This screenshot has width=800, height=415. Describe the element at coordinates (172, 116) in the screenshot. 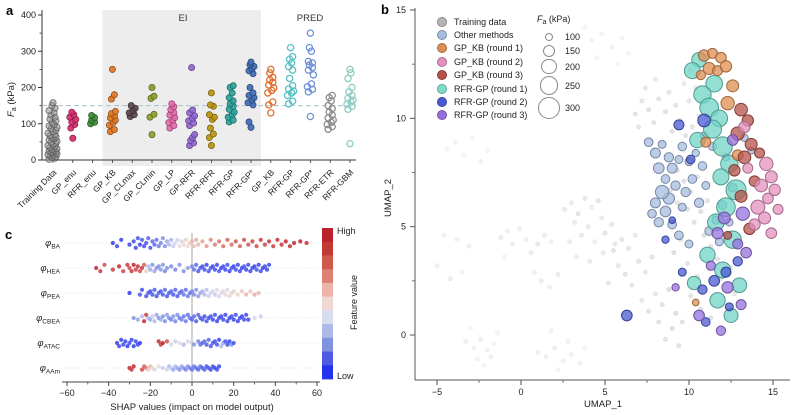

I see `a-series-GP_LP` at that location.